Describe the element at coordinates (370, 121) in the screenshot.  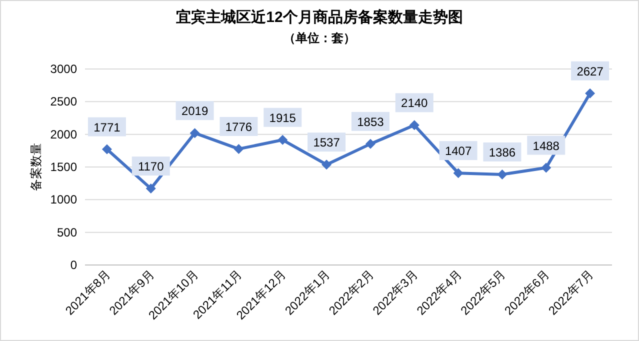
I see `data-label: 1853` at that location.